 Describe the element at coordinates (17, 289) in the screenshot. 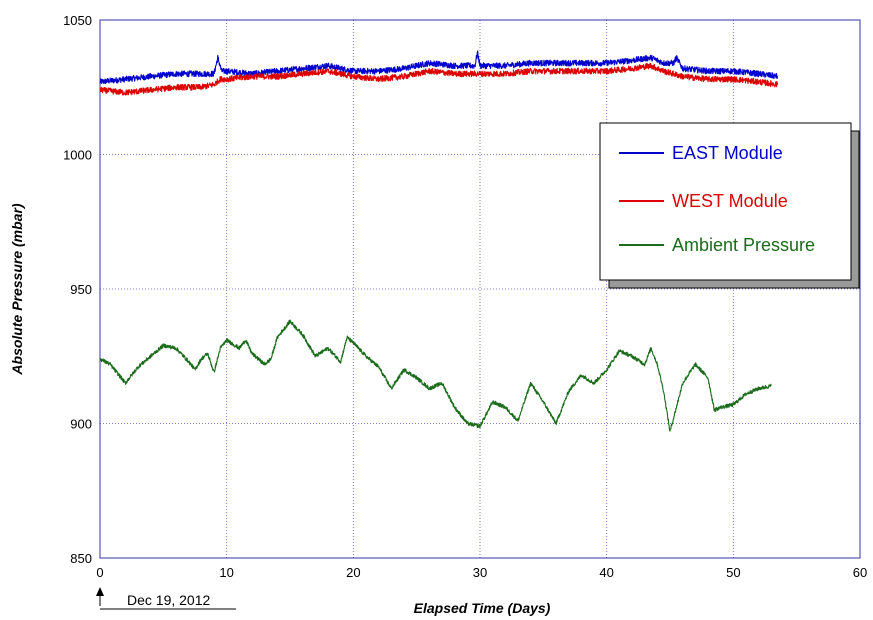

I see `y-axis-title: Absolute Pressure (mbar)` at that location.